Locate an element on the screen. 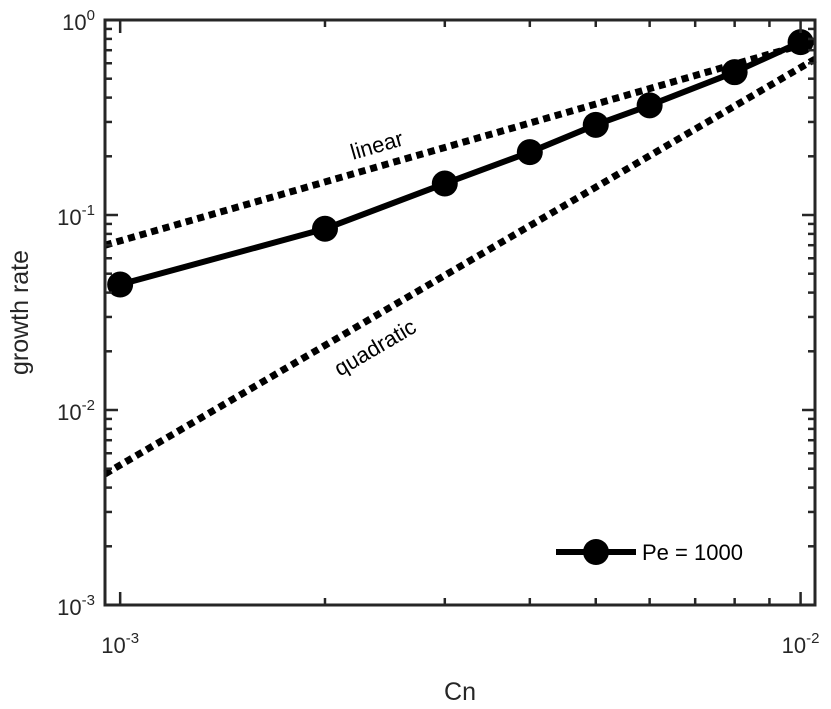 This screenshot has width=831, height=709. y-tick-label: 10⁰ is located at coordinates (78, 21).